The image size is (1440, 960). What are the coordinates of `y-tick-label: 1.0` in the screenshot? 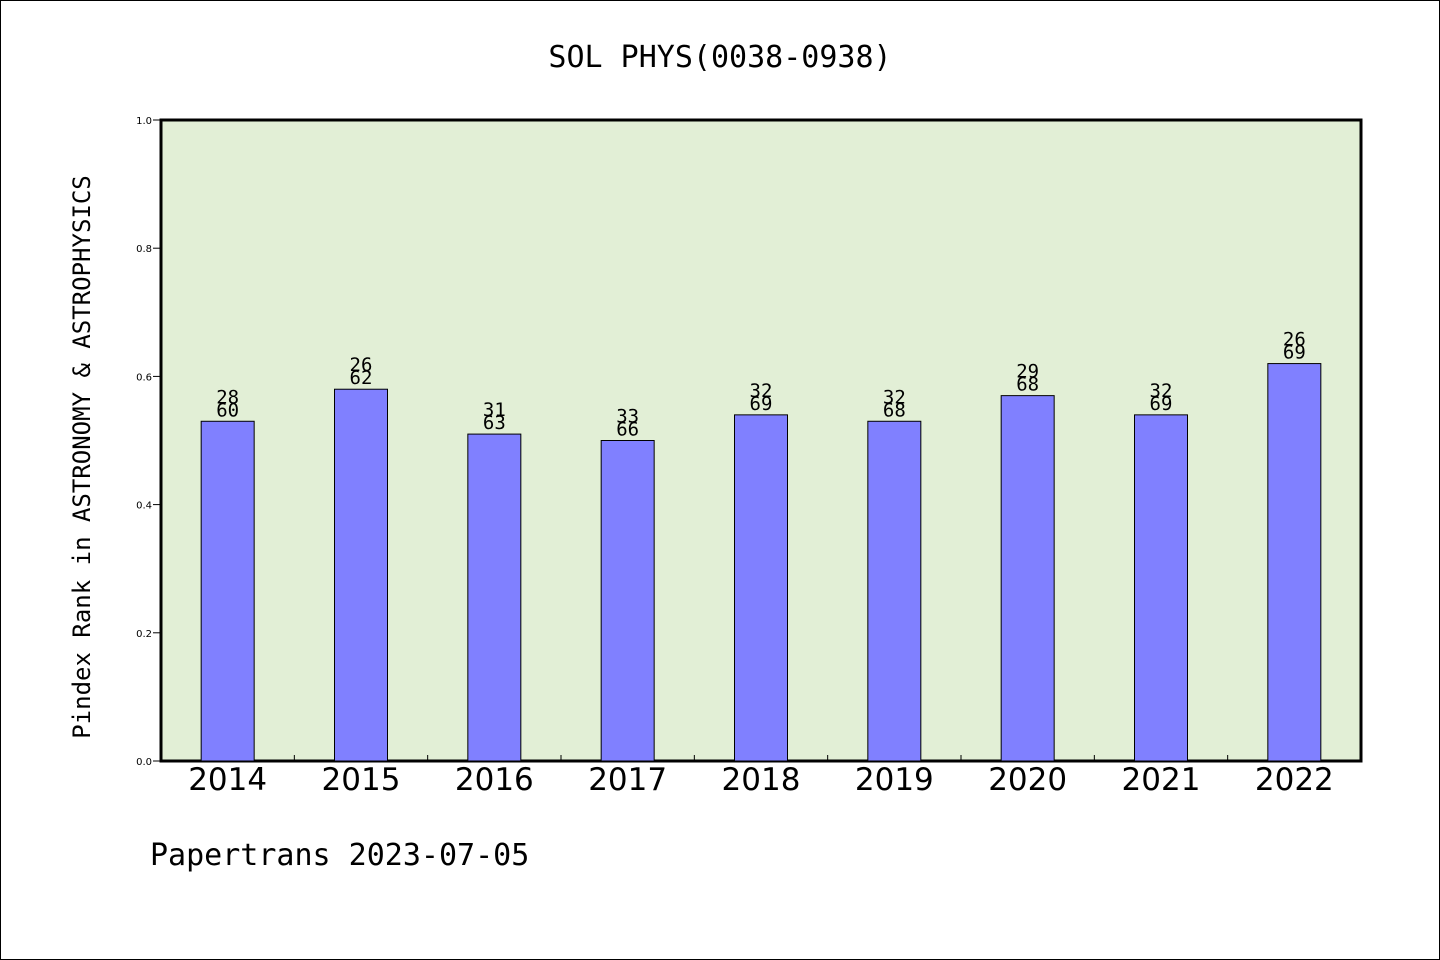 It's located at (144, 121).